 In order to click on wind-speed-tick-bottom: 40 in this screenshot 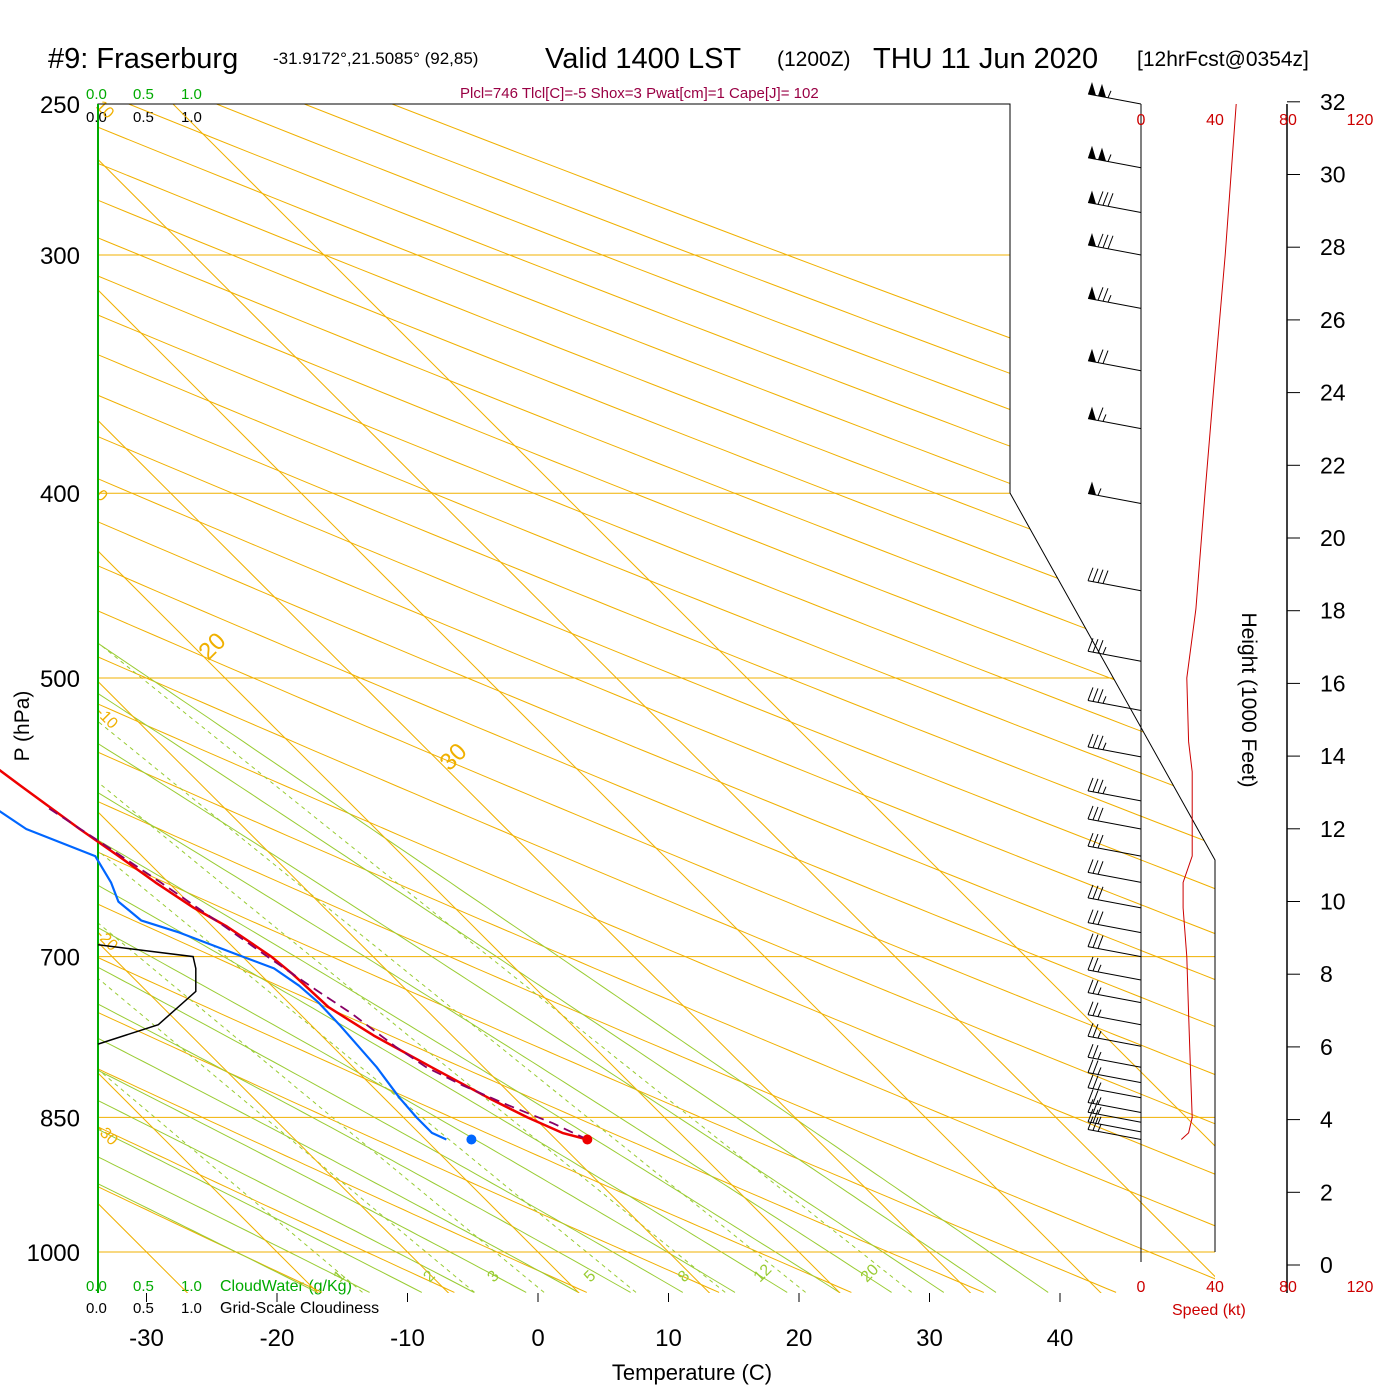, I will do `click(1215, 1287)`.